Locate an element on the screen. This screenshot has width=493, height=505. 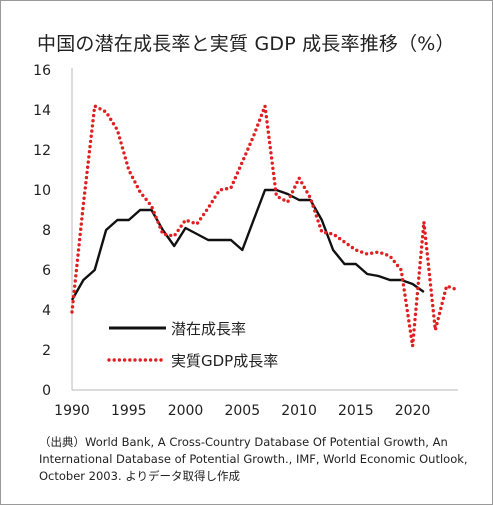
x-tick-label: 2005 is located at coordinates (242, 411).